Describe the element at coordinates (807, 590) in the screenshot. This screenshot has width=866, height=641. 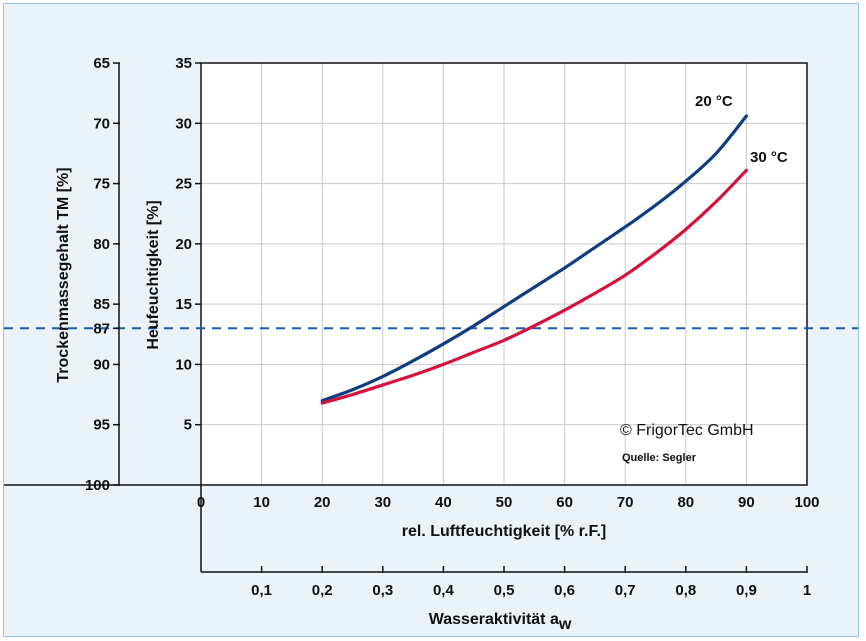
I see `aw-tick-label: 1` at that location.